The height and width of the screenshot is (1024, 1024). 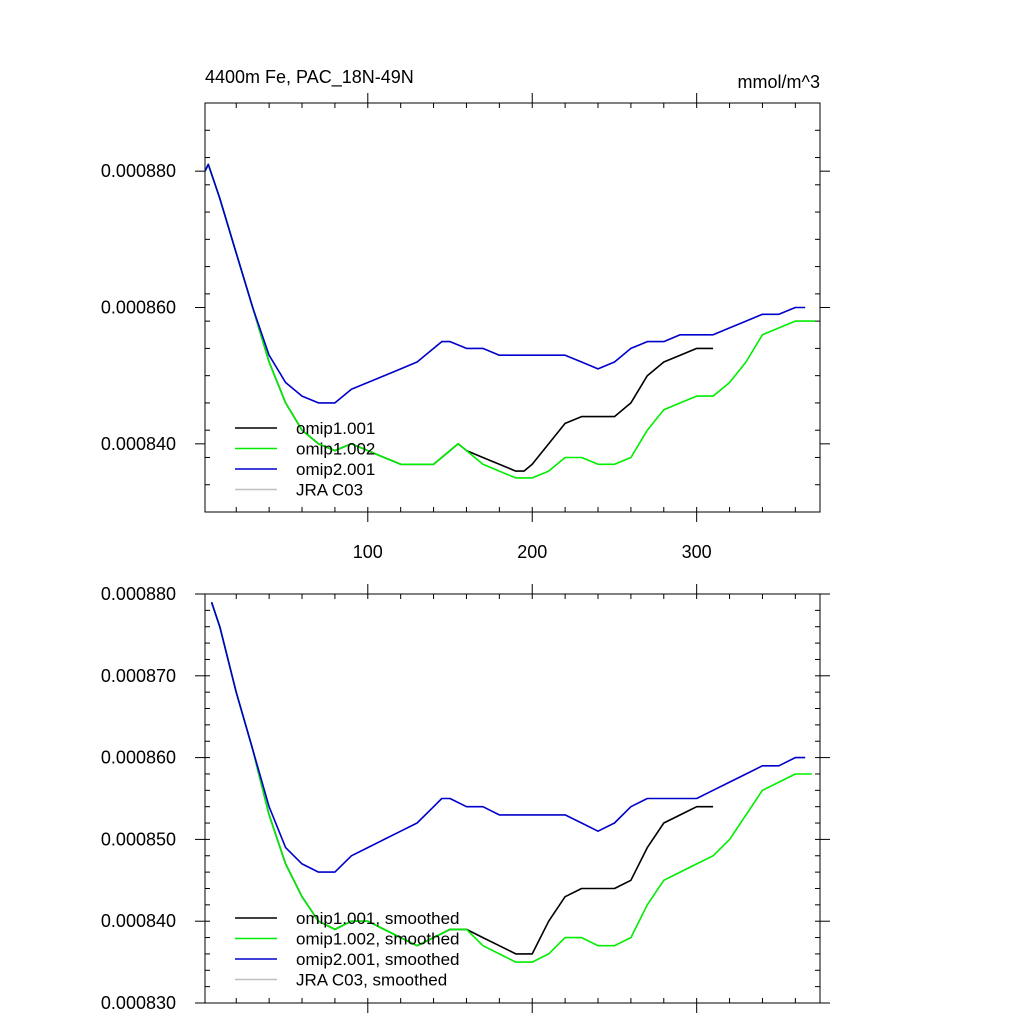 I want to click on y-tick-label: 0.000830, so click(x=138, y=1003).